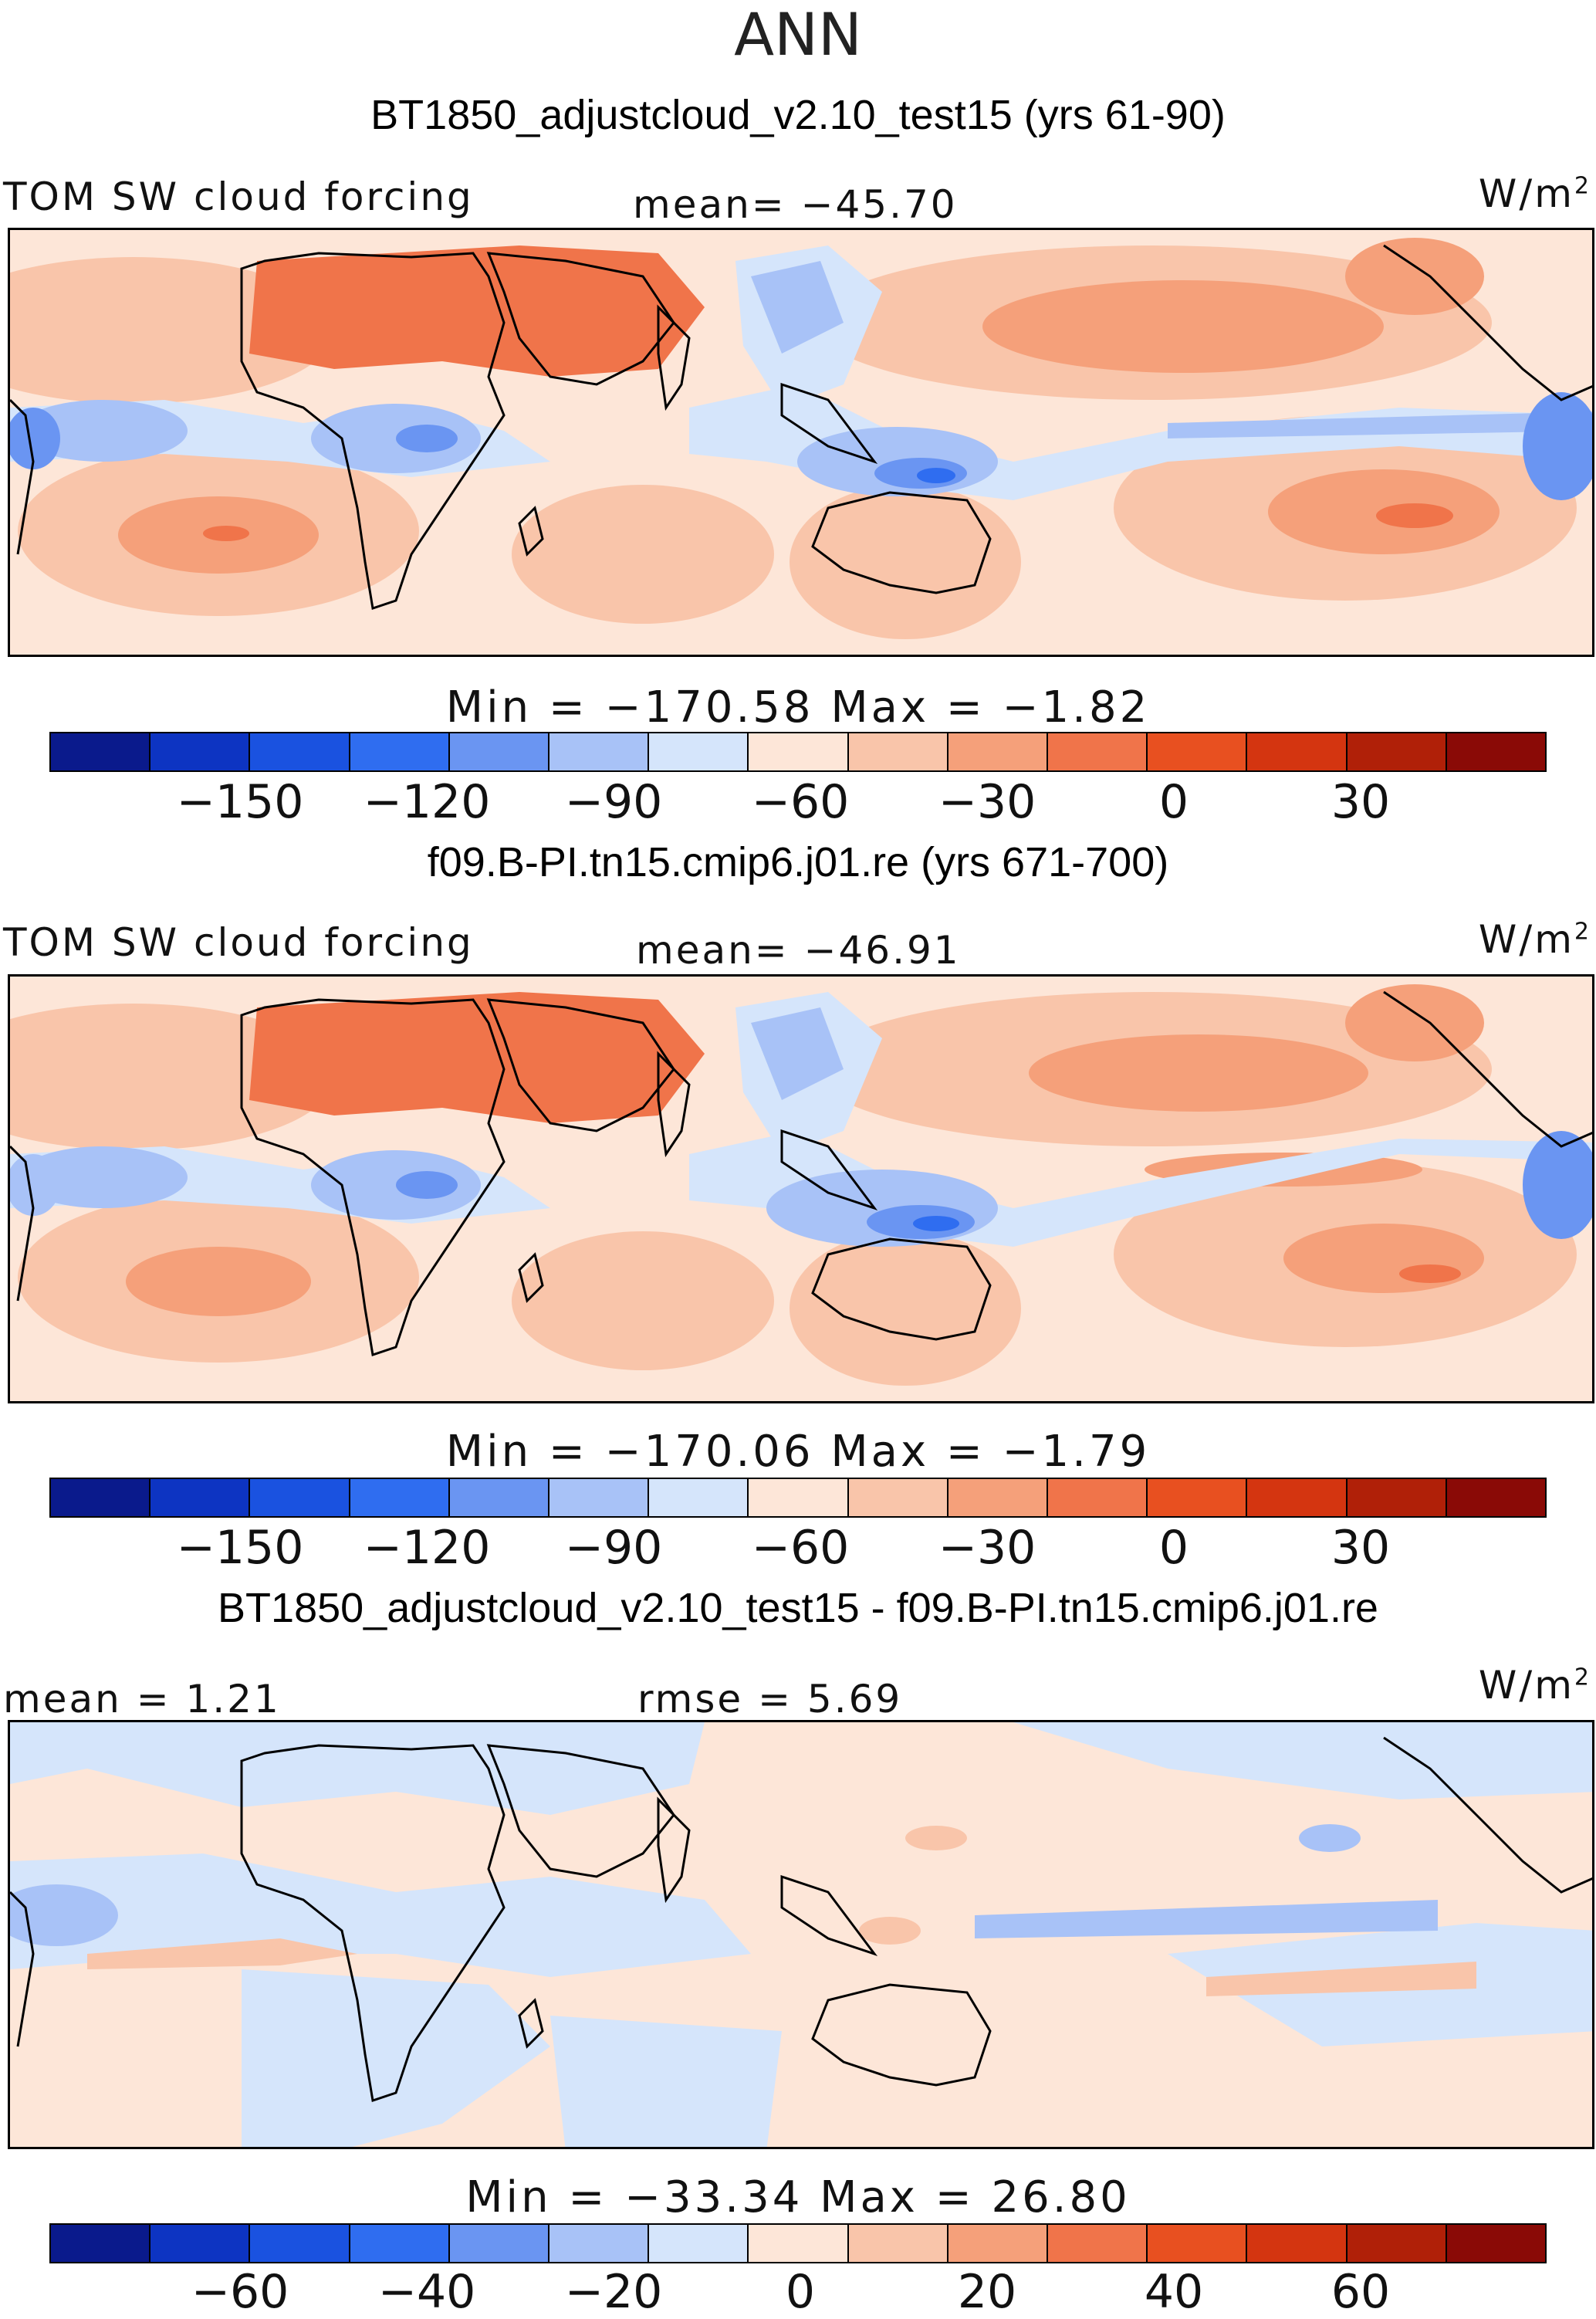 The height and width of the screenshot is (2319, 1596). What do you see at coordinates (1174, 802) in the screenshot?
I see `panel-1-tick: 0` at bounding box center [1174, 802].